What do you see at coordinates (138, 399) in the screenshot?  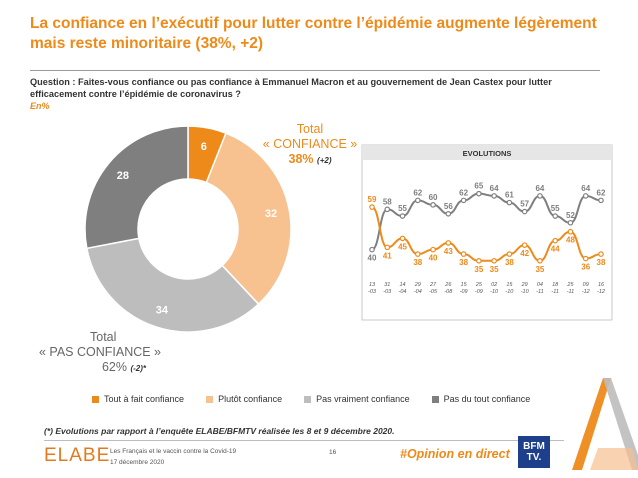 I see `legend-item: Tout à fait confiance` at bounding box center [138, 399].